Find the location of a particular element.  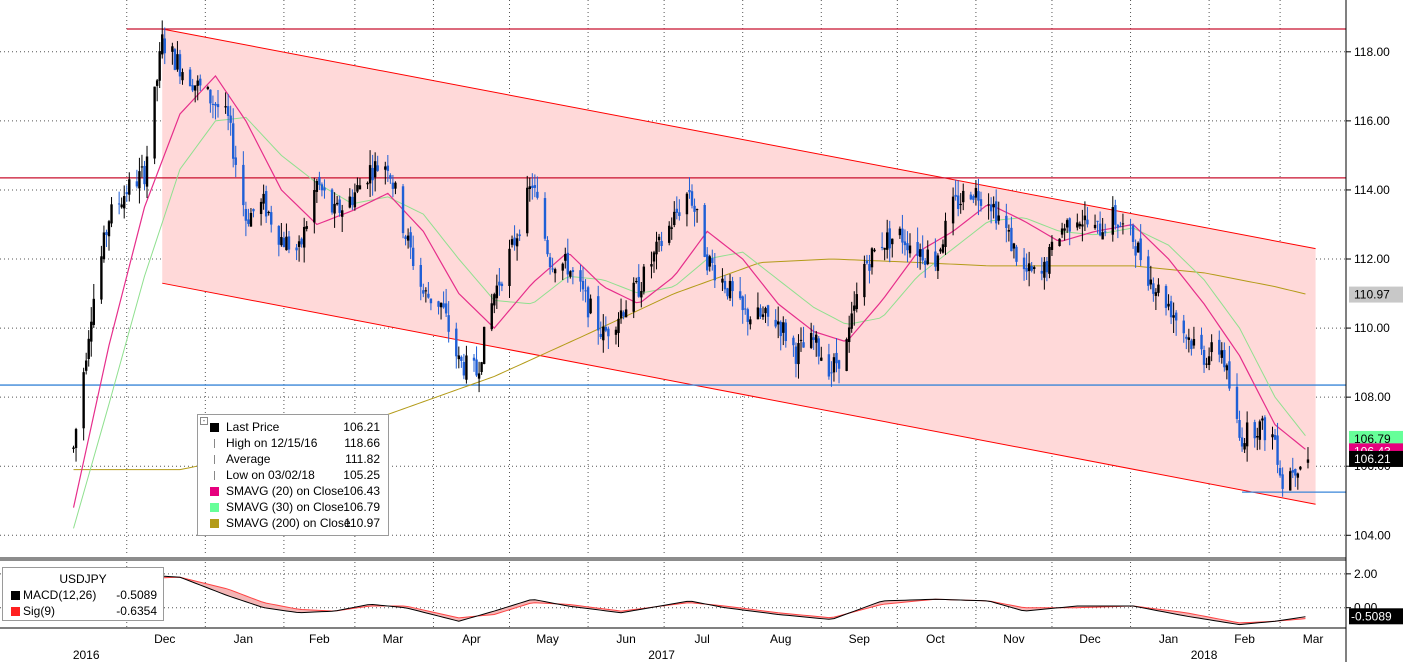

macd-legend-value: -0.6354 is located at coordinates (136, 611).